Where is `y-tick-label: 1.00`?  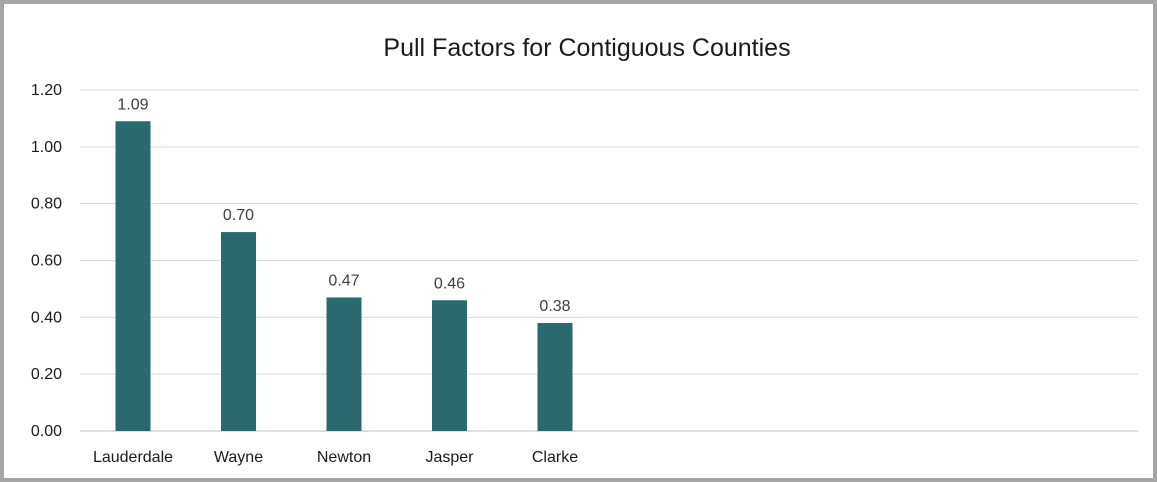 y-tick-label: 1.00 is located at coordinates (46, 147).